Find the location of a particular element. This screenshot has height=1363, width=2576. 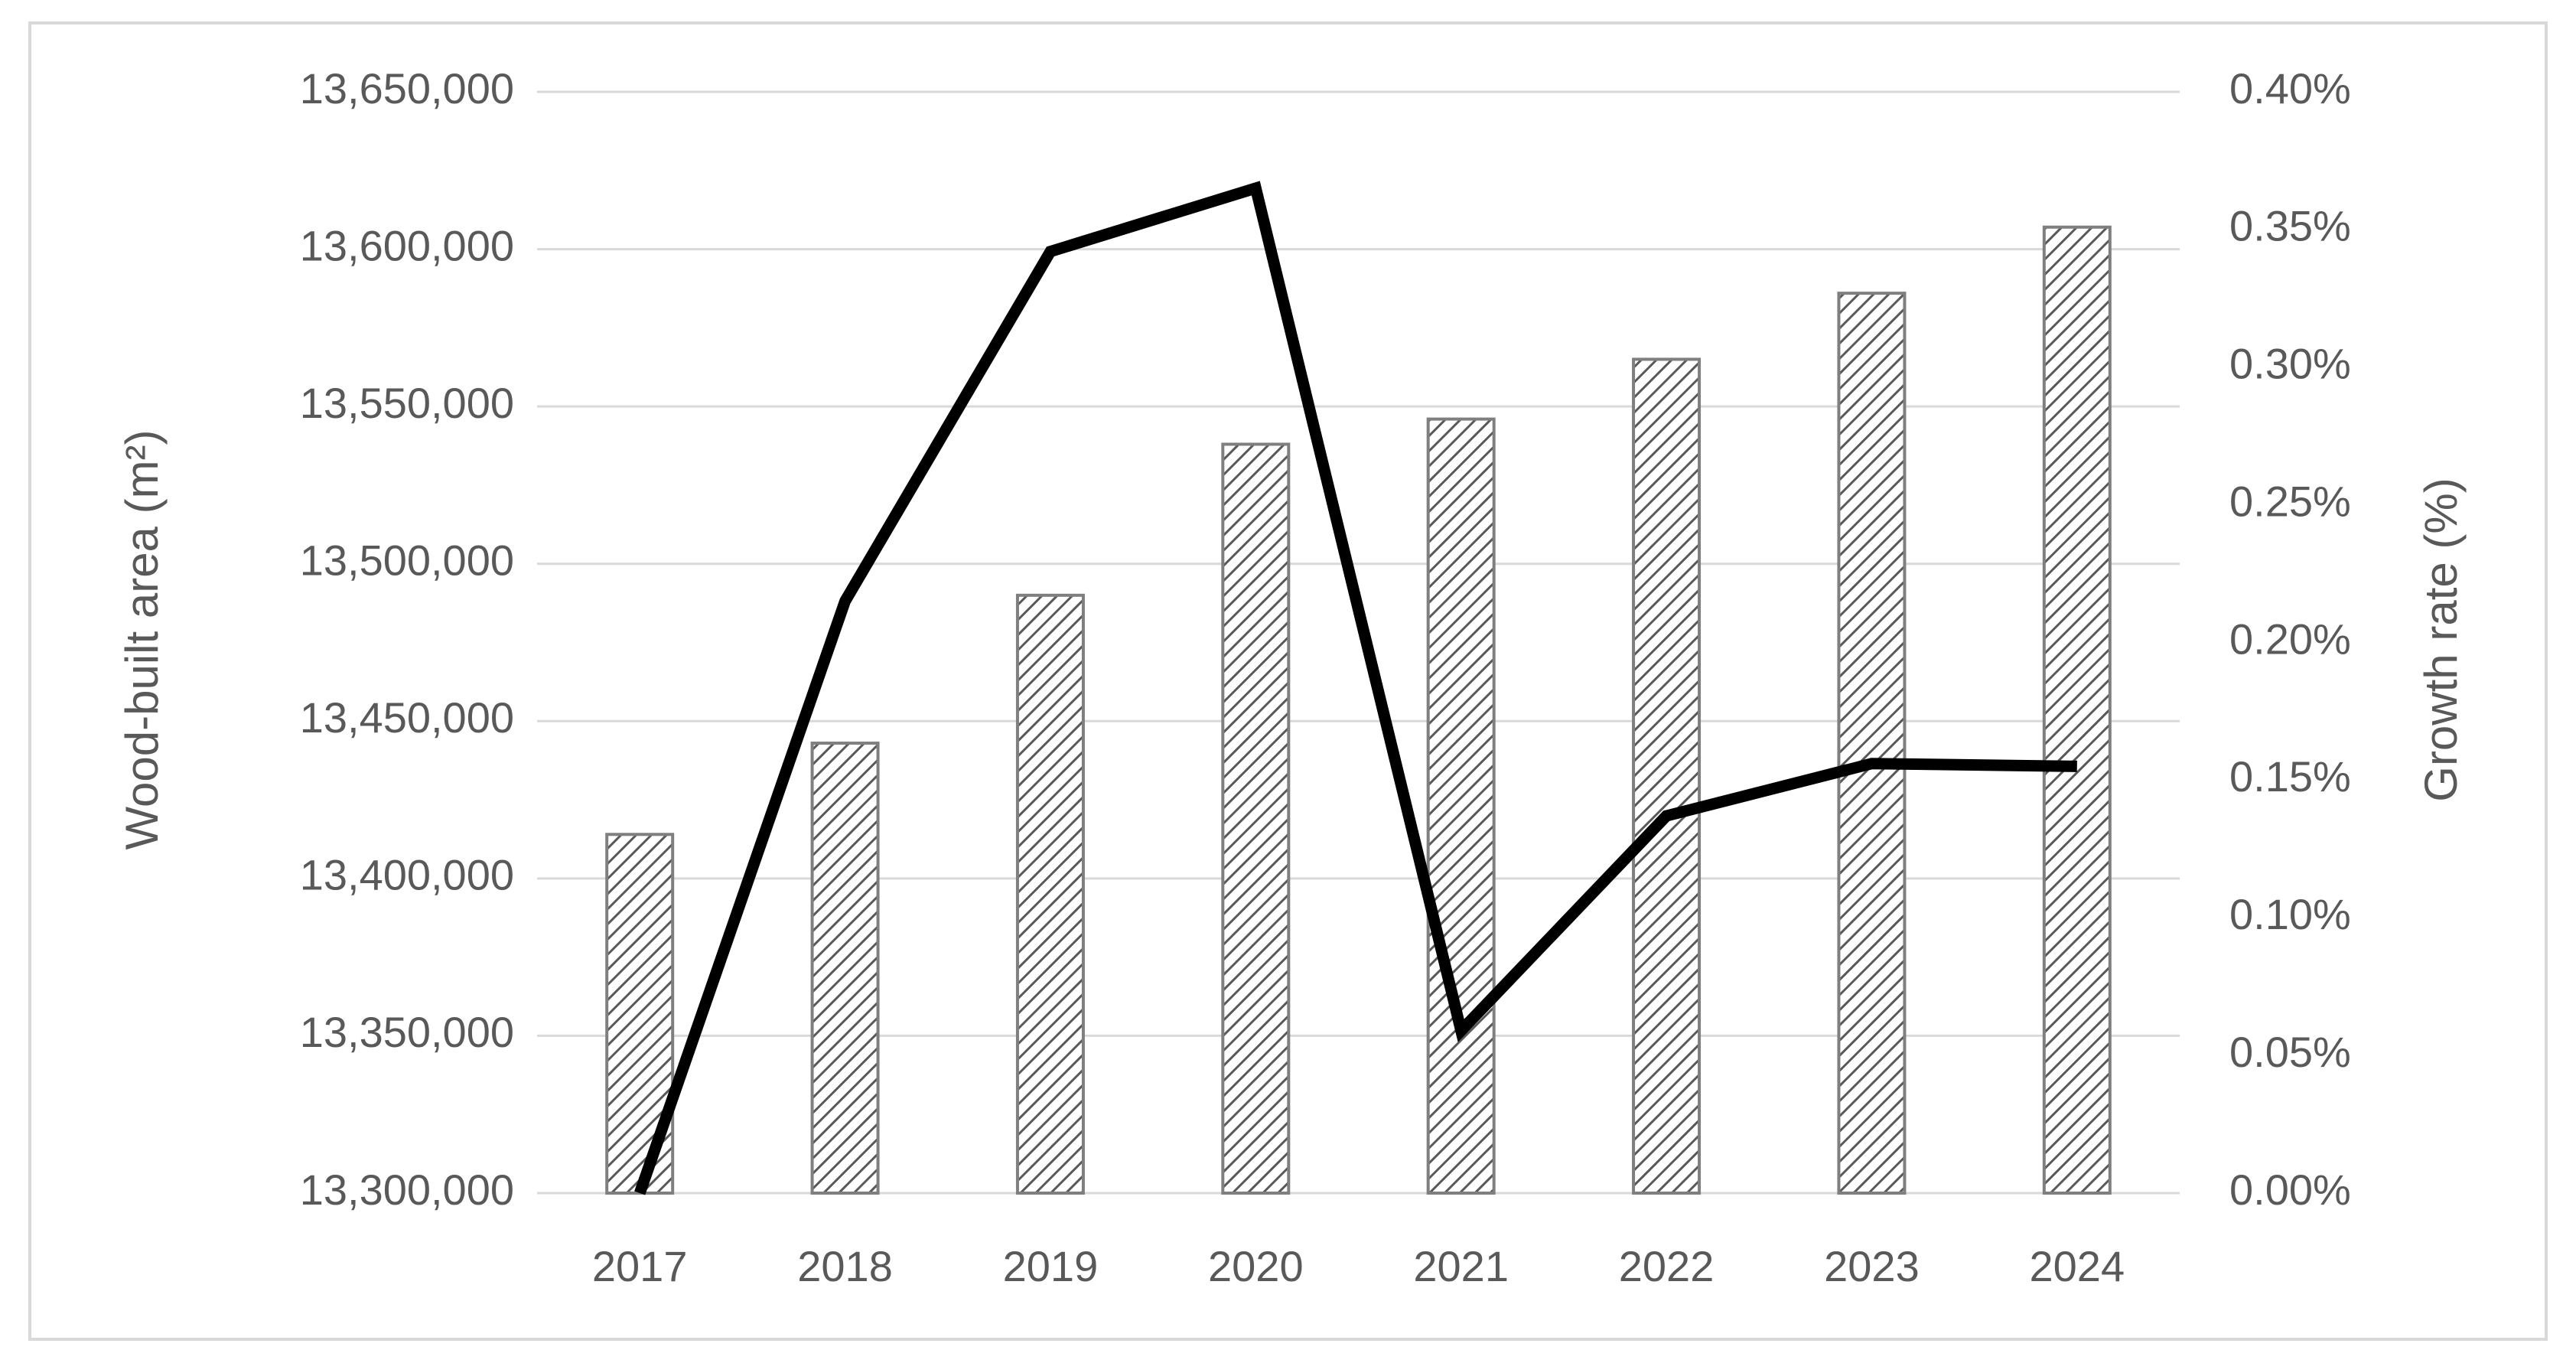

y2-tick-label: 0.25% is located at coordinates (2290, 501).